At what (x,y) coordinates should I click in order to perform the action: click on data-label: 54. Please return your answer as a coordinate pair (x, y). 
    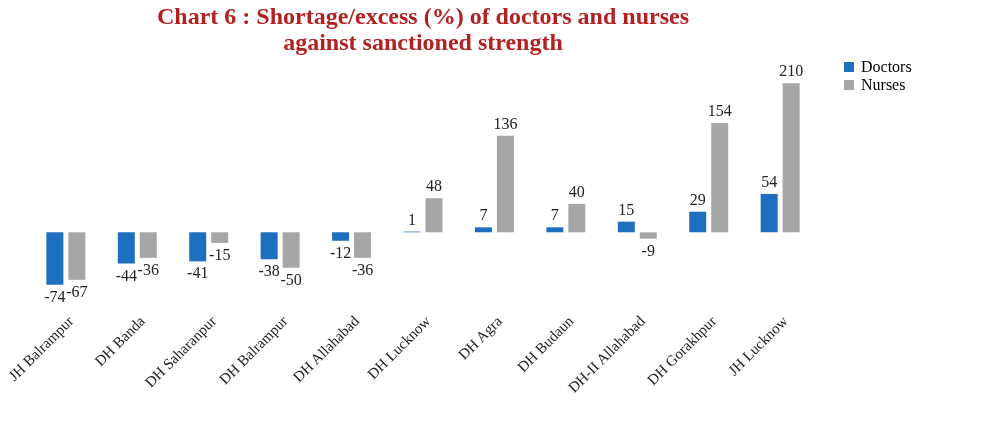
    Looking at the image, I should click on (769, 181).